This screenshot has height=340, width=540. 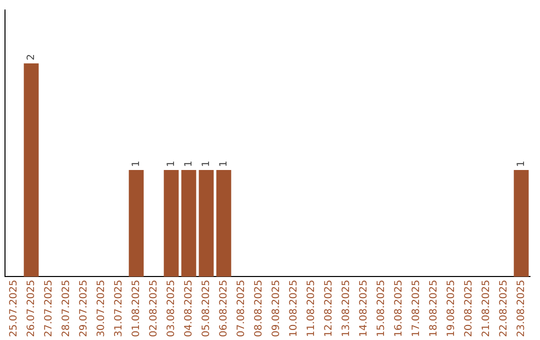 What do you see at coordinates (504, 309) in the screenshot?
I see `x-tick-label: 22.08.2025` at bounding box center [504, 309].